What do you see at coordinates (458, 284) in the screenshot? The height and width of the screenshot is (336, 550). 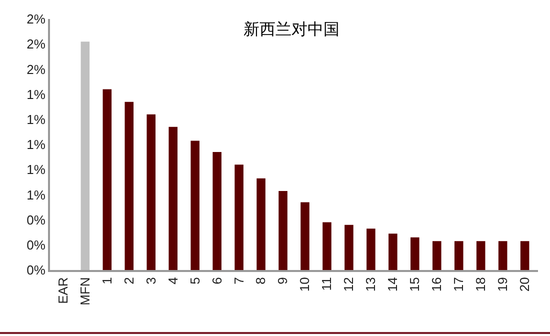 I see `x-tick-label: 17` at bounding box center [458, 284].